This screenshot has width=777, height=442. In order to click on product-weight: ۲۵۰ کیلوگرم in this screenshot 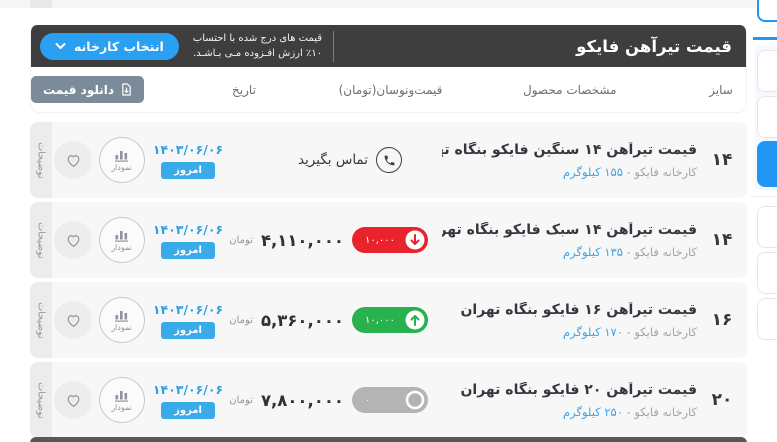, I will do `click(593, 411)`.